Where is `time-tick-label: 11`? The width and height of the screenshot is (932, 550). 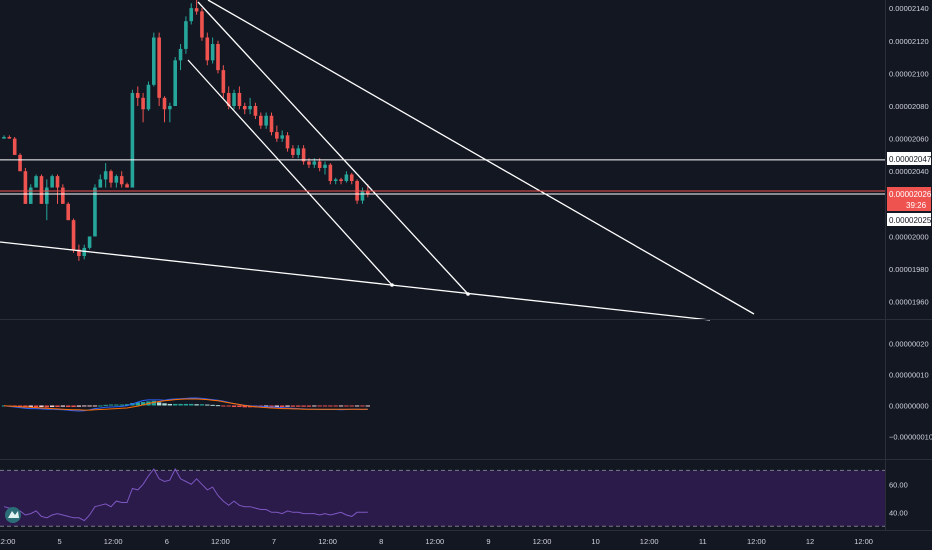
time-tick-label: 11 is located at coordinates (703, 541).